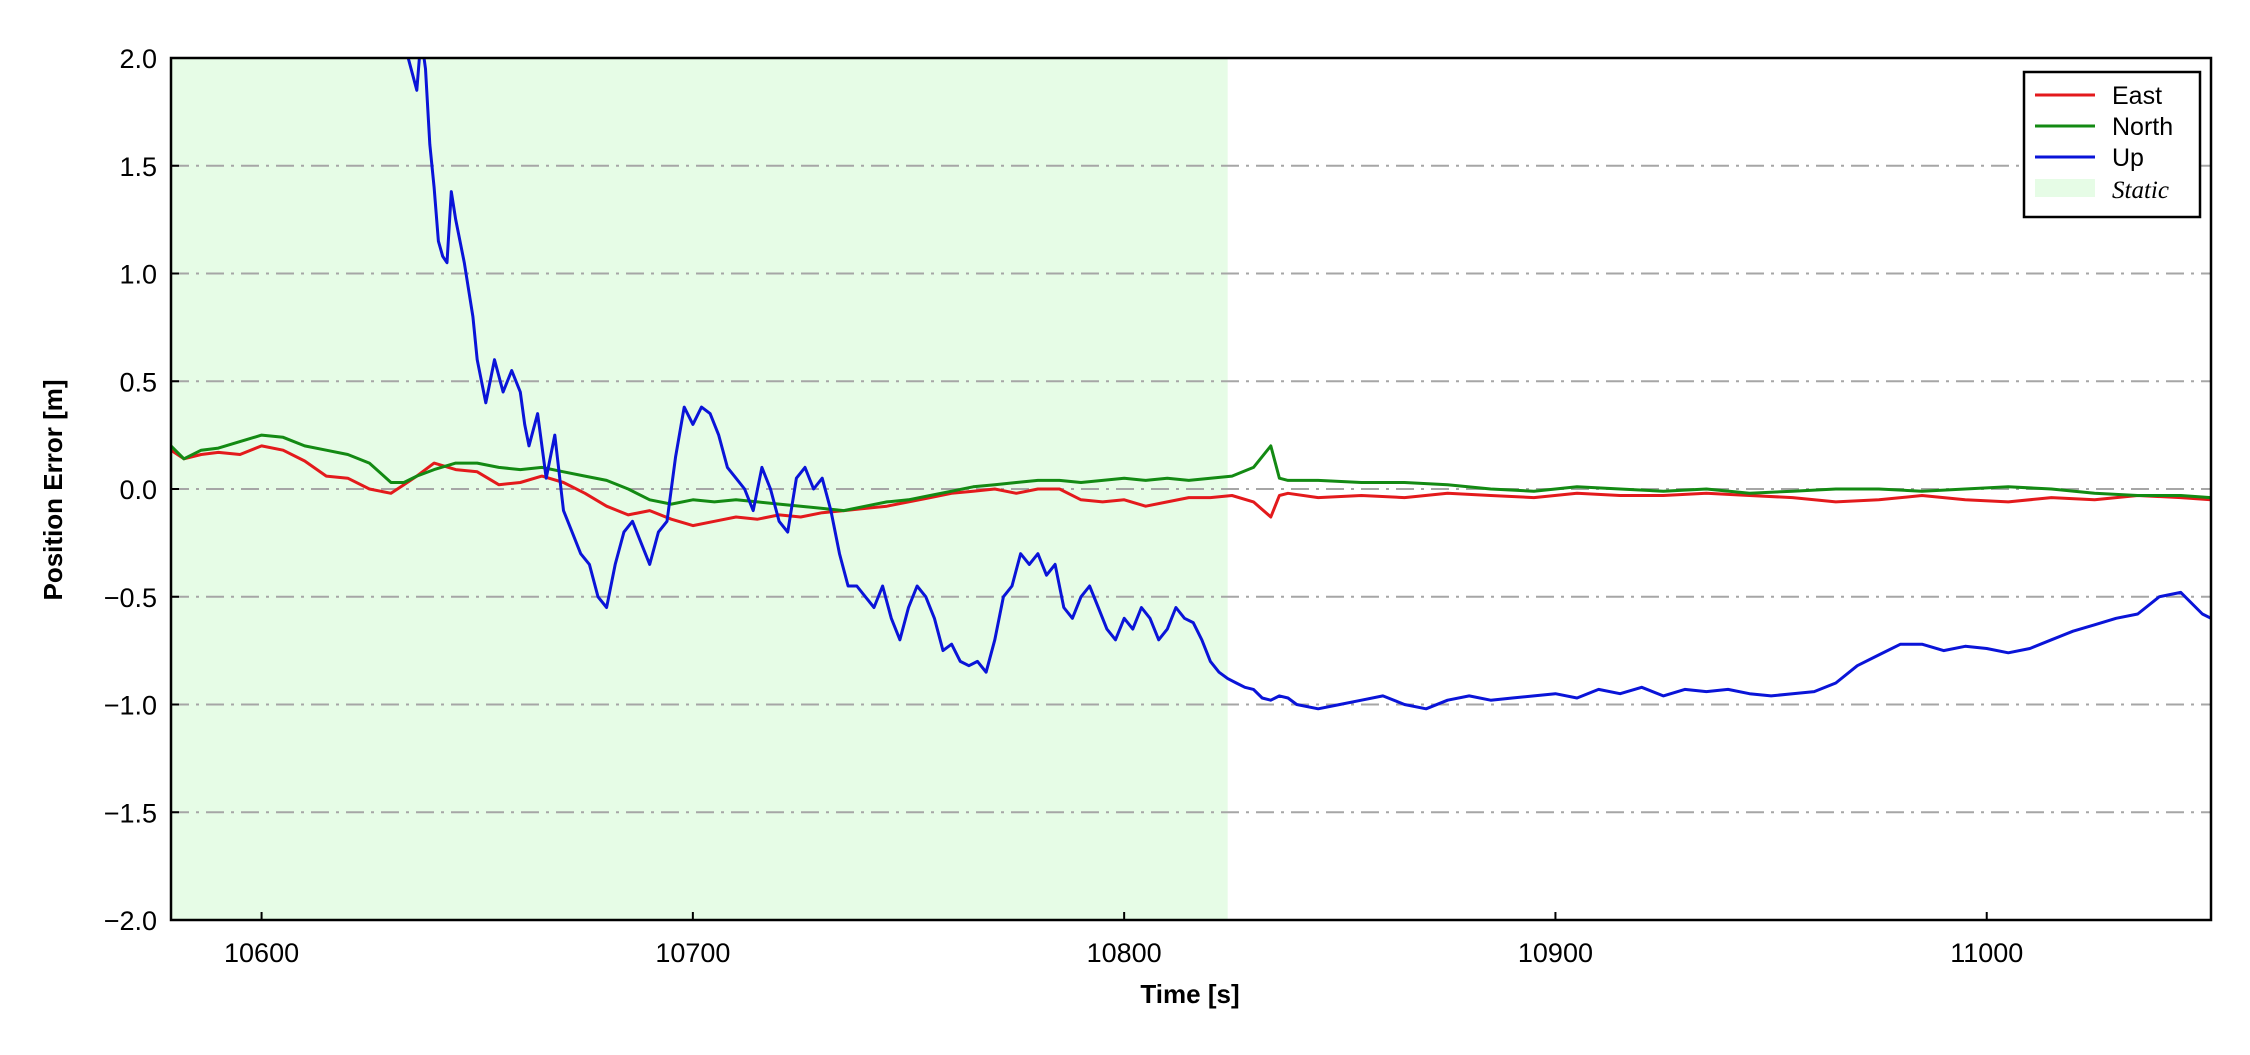 The width and height of the screenshot is (2250, 1055). I want to click on x-tick-label: 10700, so click(692, 953).